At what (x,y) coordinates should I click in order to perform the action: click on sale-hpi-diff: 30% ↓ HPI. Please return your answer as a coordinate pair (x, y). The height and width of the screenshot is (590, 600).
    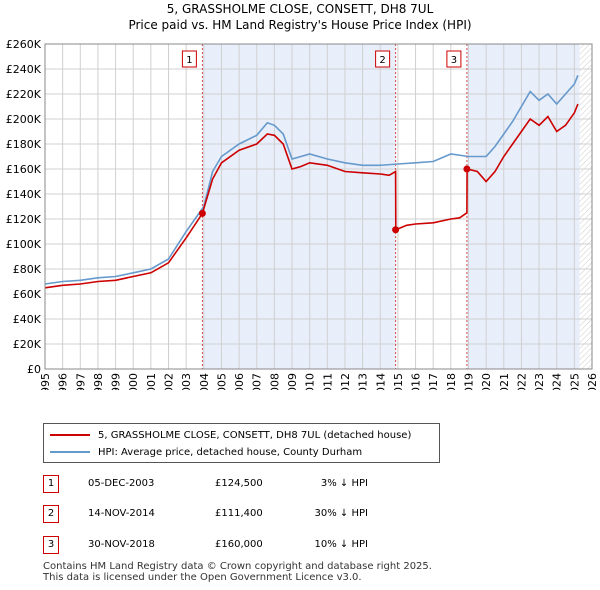
    Looking at the image, I should click on (341, 513).